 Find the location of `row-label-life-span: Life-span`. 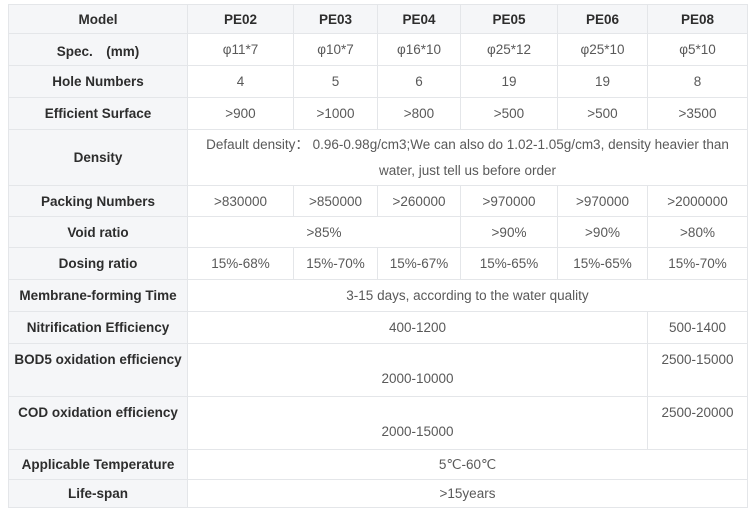

row-label-life-span: Life-span is located at coordinates (98, 493).